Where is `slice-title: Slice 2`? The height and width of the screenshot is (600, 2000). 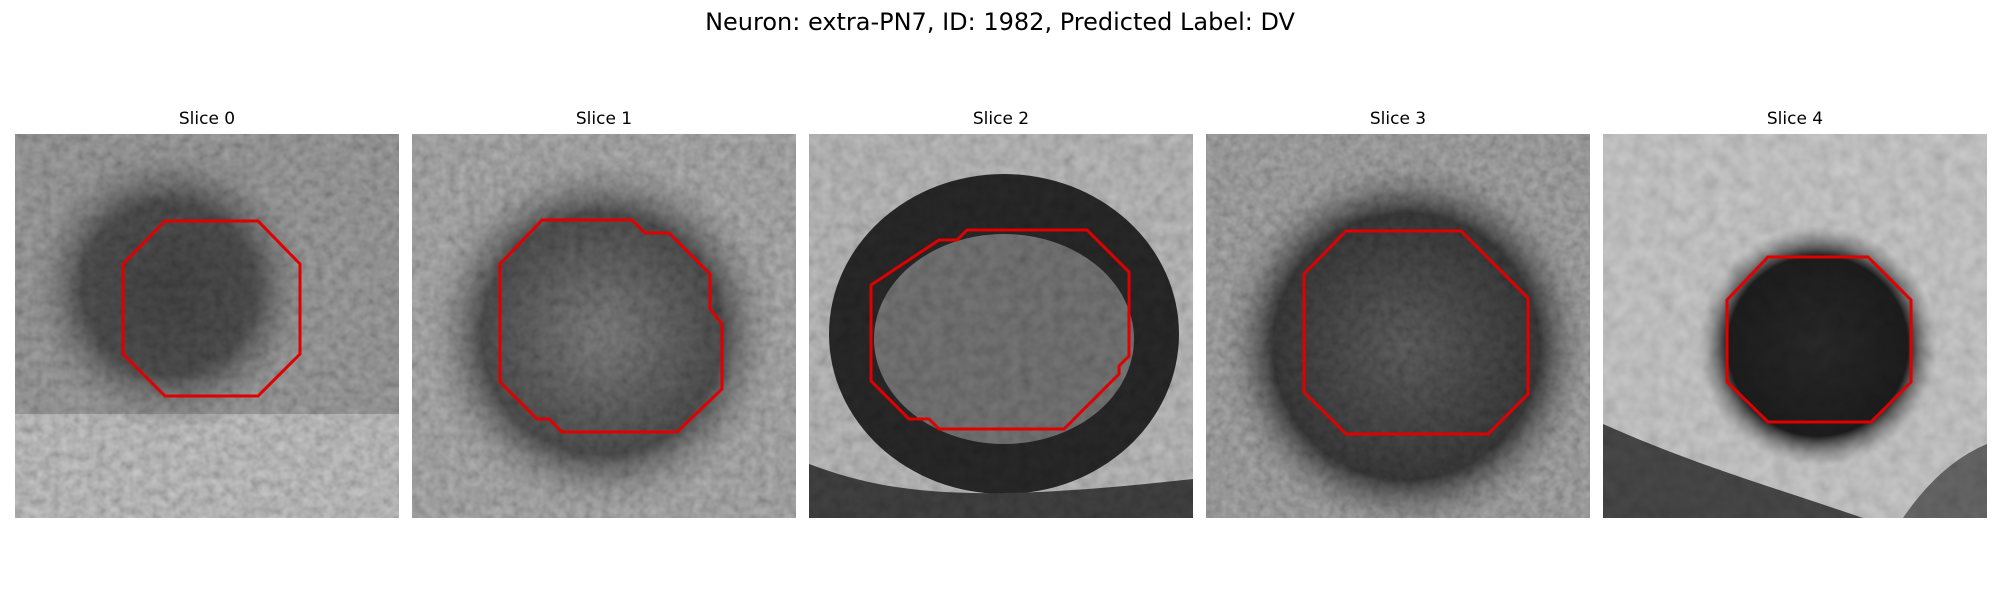
slice-title: Slice 2 is located at coordinates (1001, 119).